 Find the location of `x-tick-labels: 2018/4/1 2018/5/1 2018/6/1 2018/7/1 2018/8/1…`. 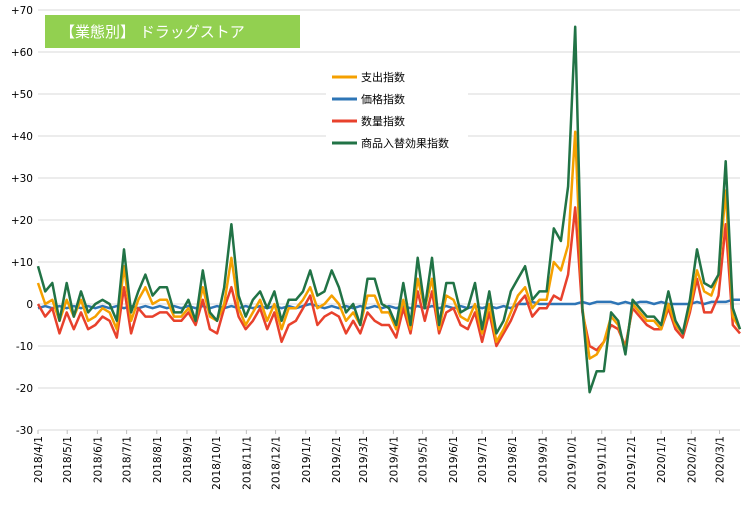

x-tick-labels: 2018/4/1 2018/5/1 2018/6/1 2018/7/1 2018/8/1… is located at coordinates (380, 460).